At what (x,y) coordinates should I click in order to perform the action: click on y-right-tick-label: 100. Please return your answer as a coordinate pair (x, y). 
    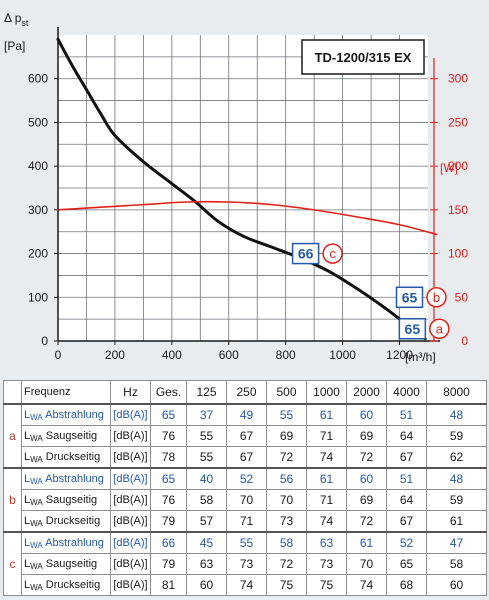
    Looking at the image, I should click on (458, 254).